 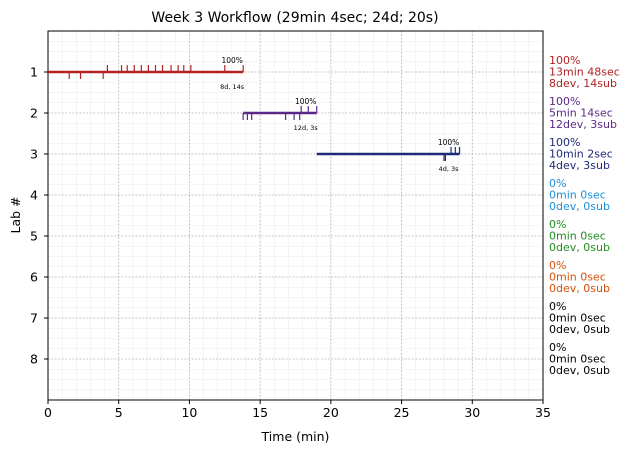 What do you see at coordinates (579, 288) in the screenshot?
I see `lab-6-summary-counts: 0dev, 0sub` at bounding box center [579, 288].